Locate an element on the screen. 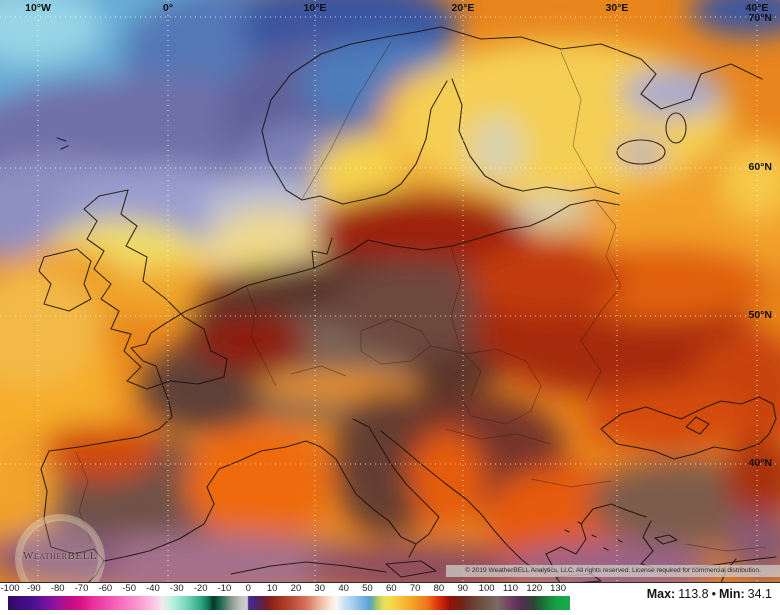 The image size is (780, 615). max-min-stats: Max: 113.8 • Min: 34.1 is located at coordinates (708, 594).